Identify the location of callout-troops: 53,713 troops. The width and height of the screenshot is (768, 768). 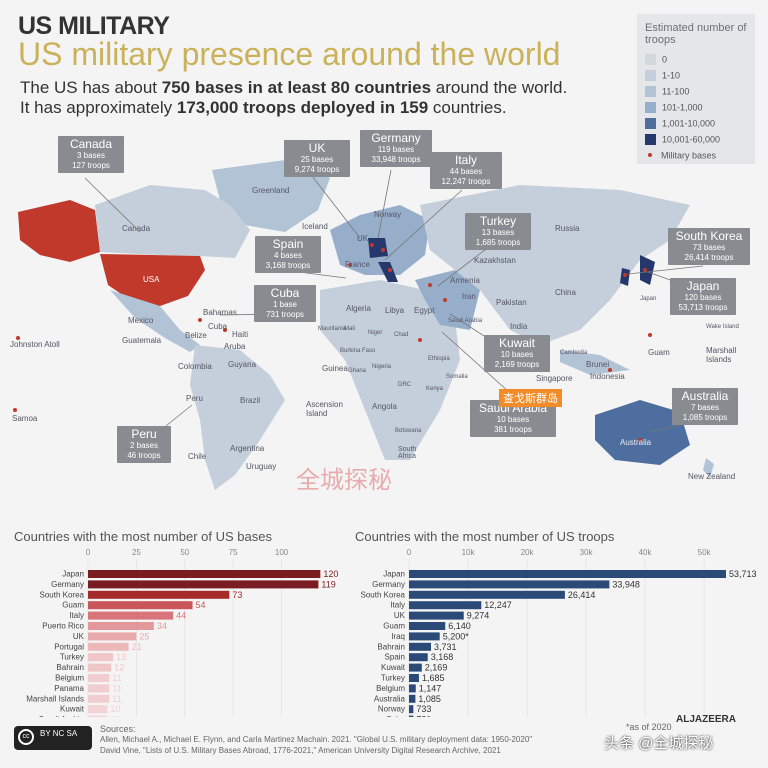
(703, 307).